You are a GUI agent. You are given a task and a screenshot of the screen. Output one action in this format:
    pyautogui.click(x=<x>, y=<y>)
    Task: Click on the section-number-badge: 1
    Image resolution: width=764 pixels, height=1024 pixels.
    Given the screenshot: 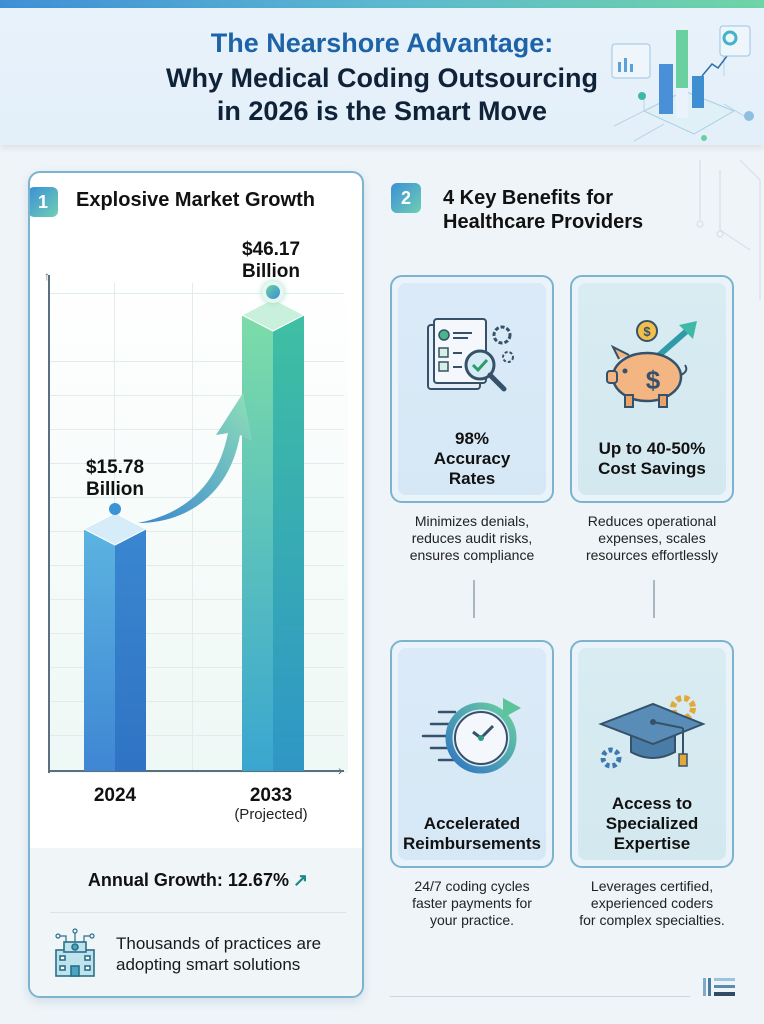 What is the action you would take?
    pyautogui.click(x=44, y=202)
    